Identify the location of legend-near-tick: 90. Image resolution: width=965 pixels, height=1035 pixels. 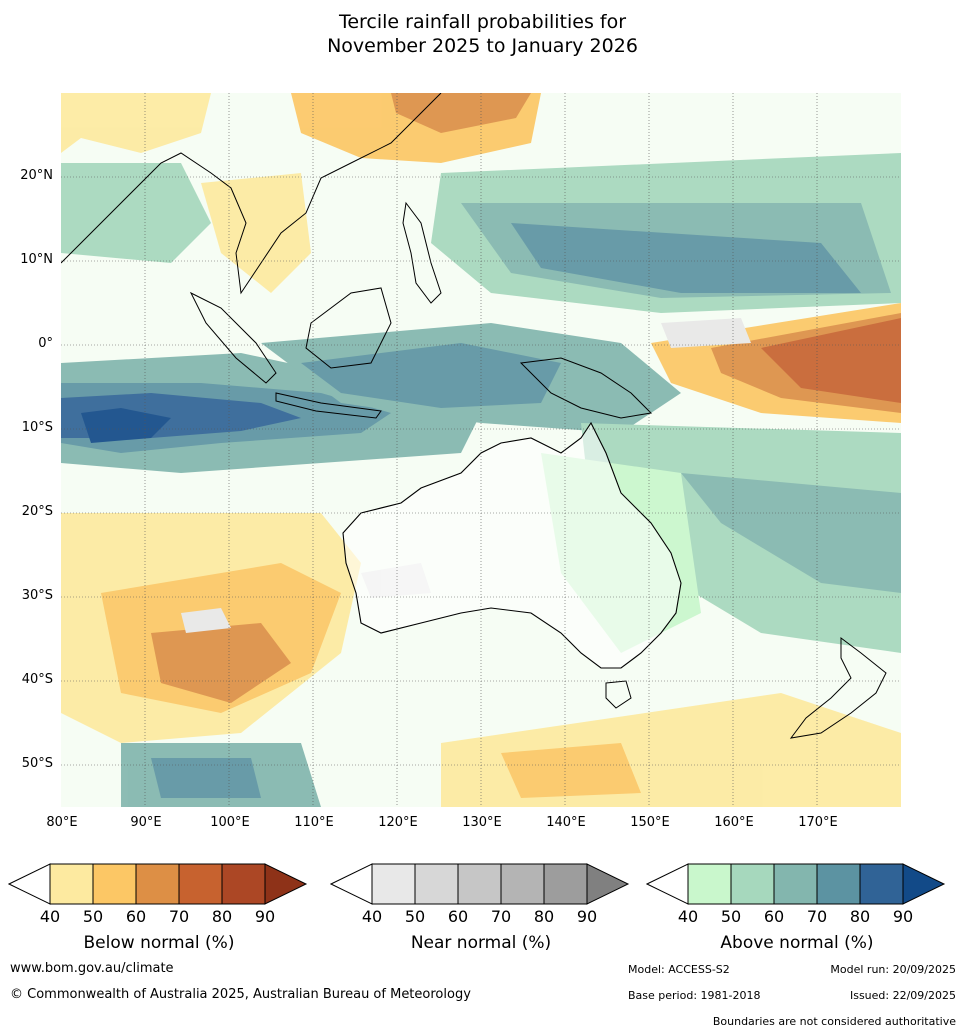
(587, 916).